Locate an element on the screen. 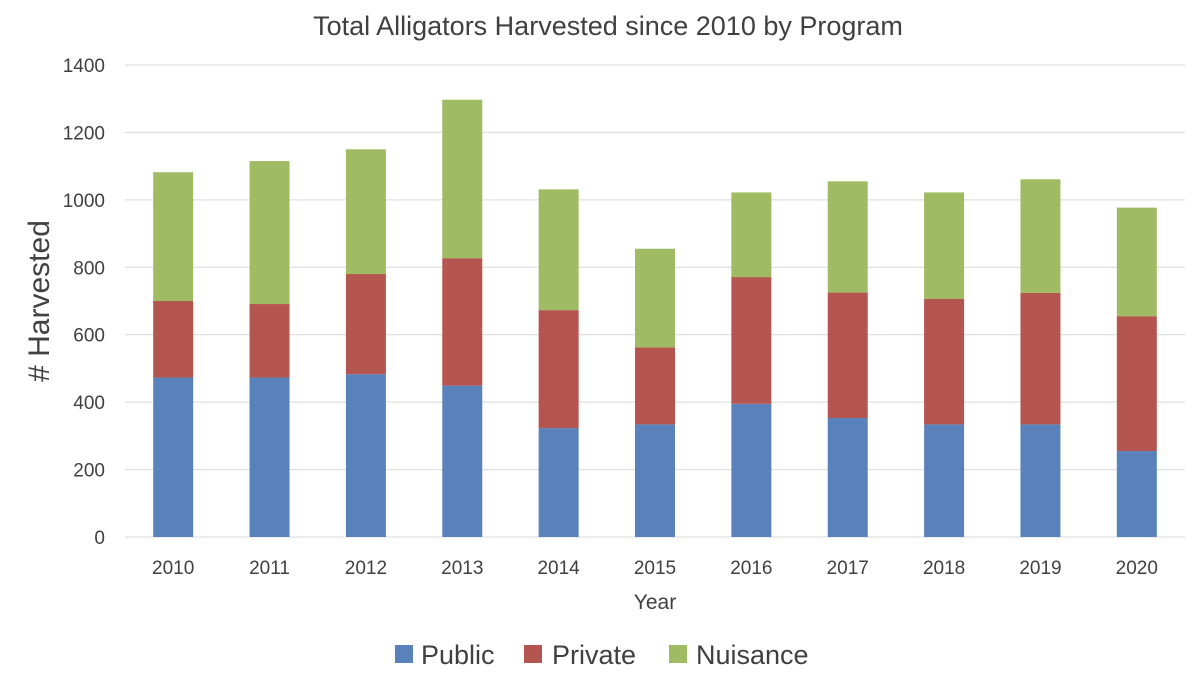 This screenshot has width=1200, height=679. y-axis-ticks: 0 200 400 600 800 1000 1200 1400 is located at coordinates (84, 302).